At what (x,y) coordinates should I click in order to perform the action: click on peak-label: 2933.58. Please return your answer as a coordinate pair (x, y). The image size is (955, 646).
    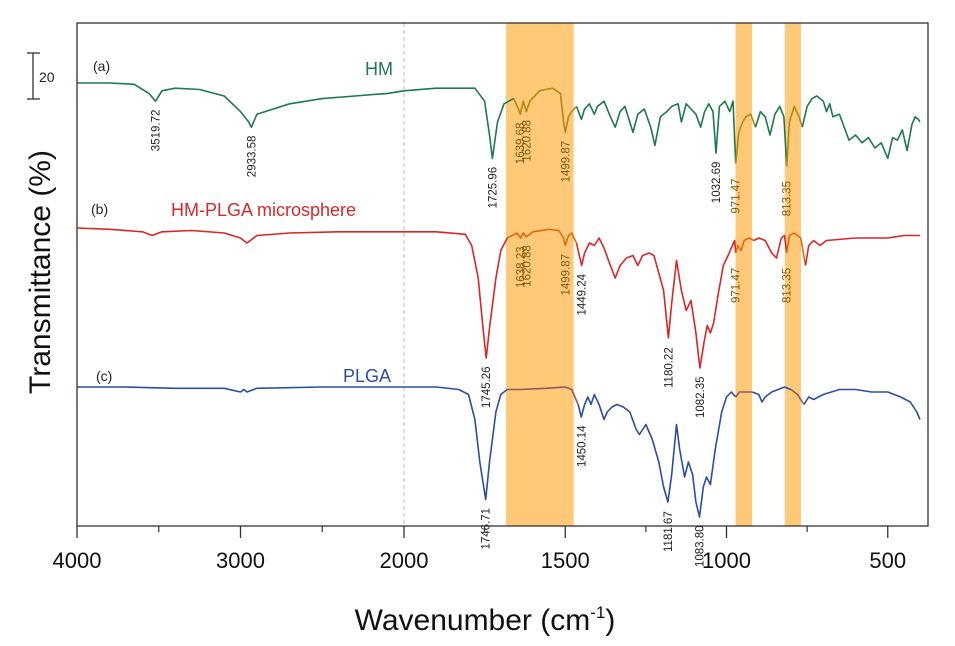
    Looking at the image, I should click on (252, 157).